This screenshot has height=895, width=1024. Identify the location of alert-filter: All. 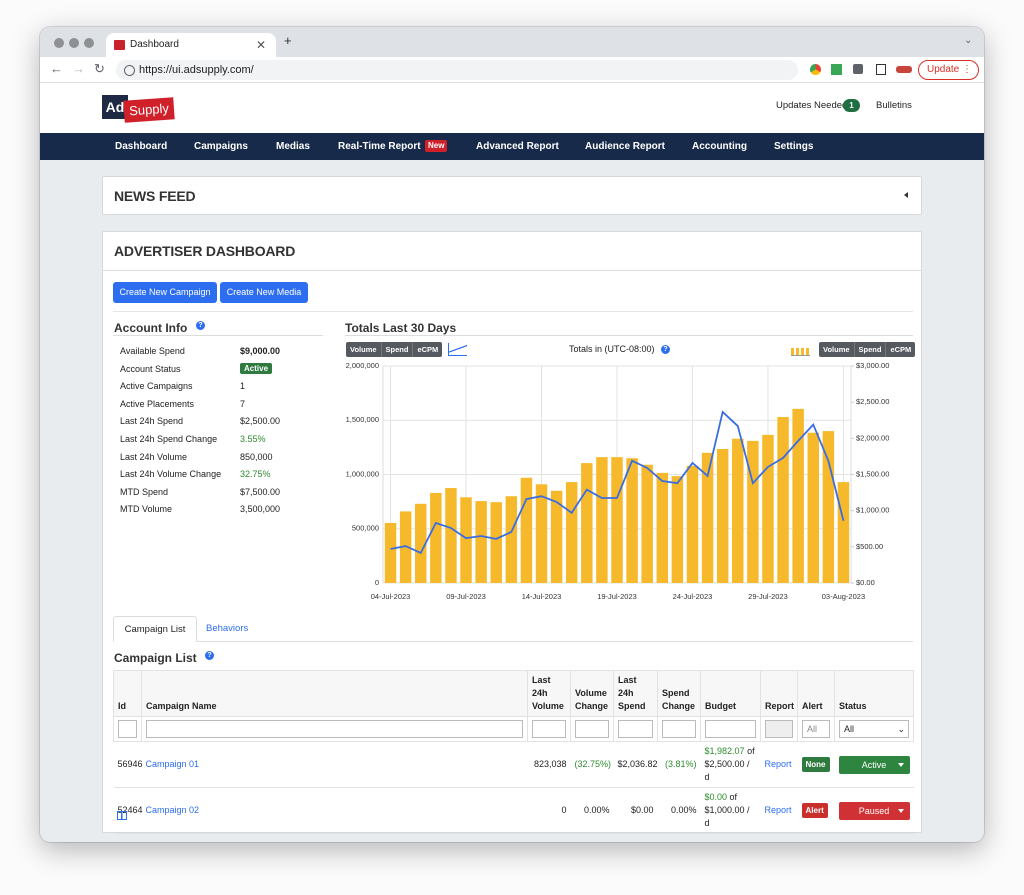
(816, 729).